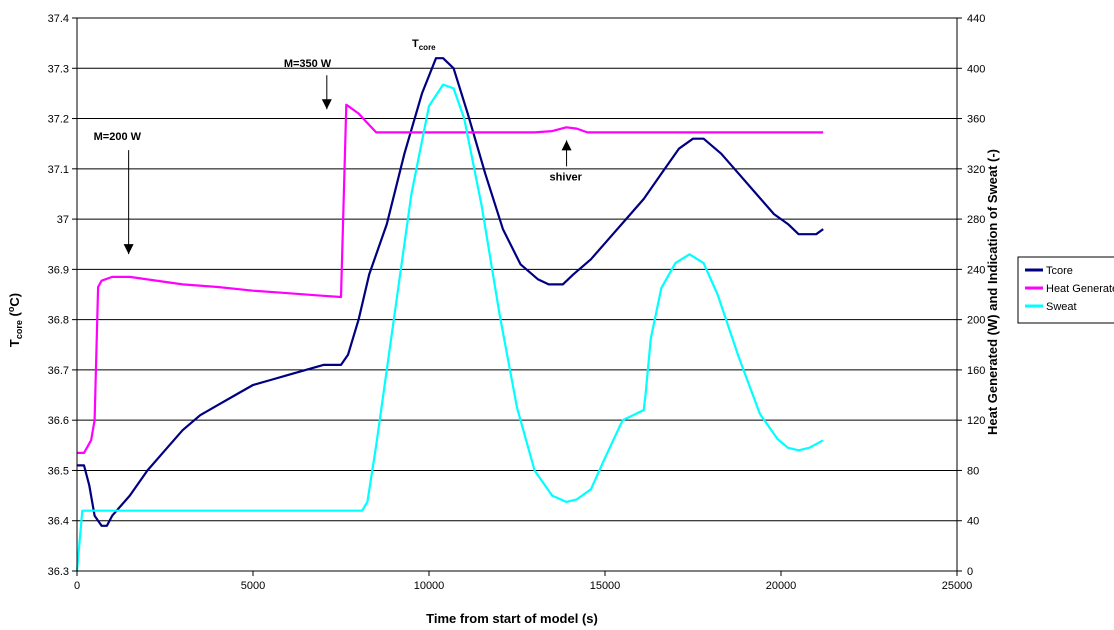 The width and height of the screenshot is (1114, 630). What do you see at coordinates (58, 471) in the screenshot?
I see `left-tick-label: 36.5` at bounding box center [58, 471].